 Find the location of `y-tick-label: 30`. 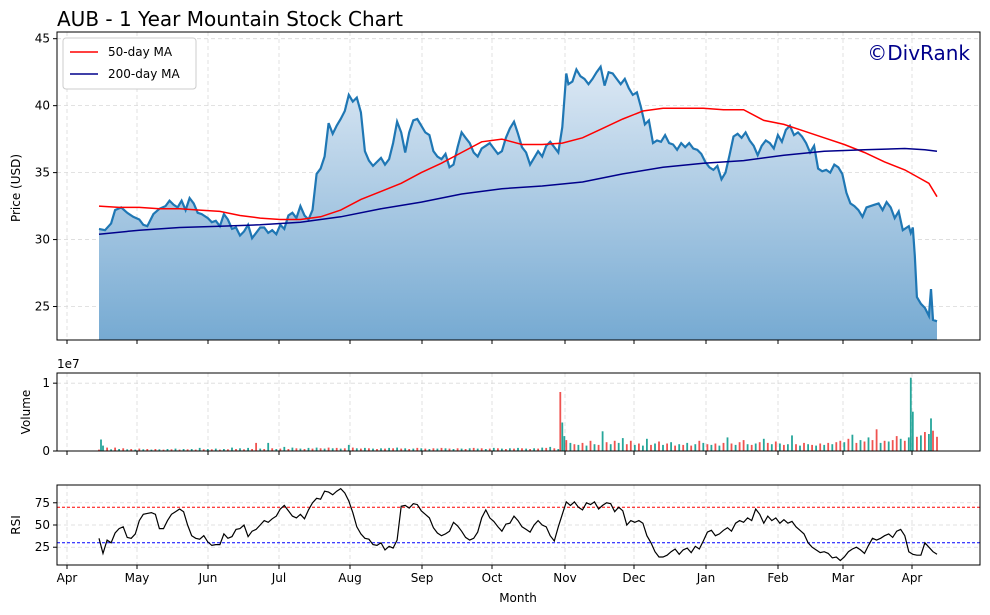

y-tick-label: 30 is located at coordinates (42, 240).